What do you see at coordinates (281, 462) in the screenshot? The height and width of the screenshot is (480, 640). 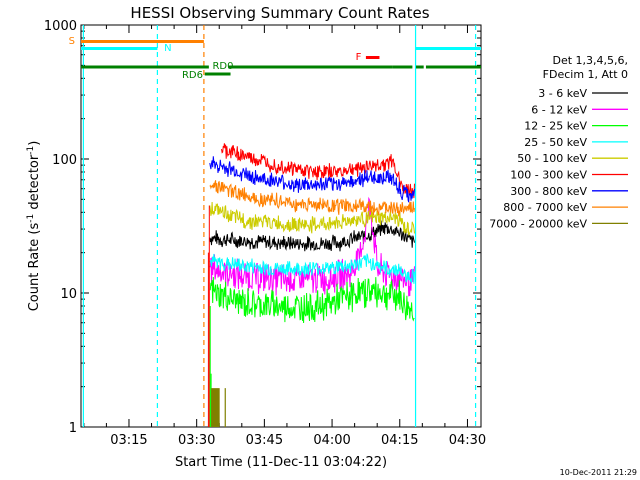 I see `x-axis-label: Start Time (11-Dec-11 03:04:22)` at bounding box center [281, 462].